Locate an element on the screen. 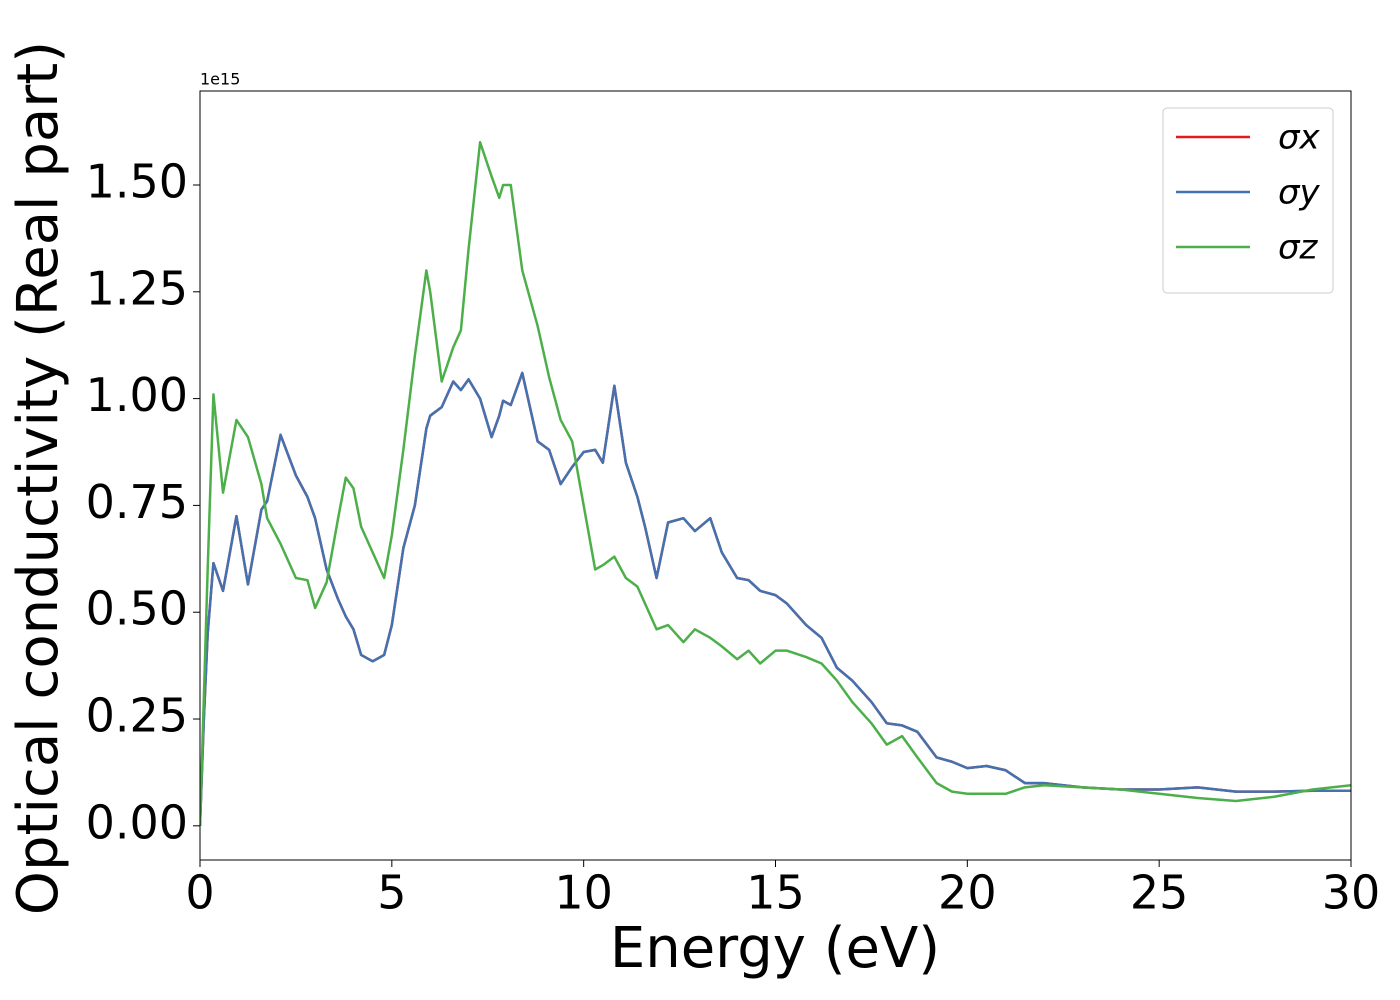 The width and height of the screenshot is (1400, 1000). y-tick-label: 0.50 is located at coordinates (137, 609).